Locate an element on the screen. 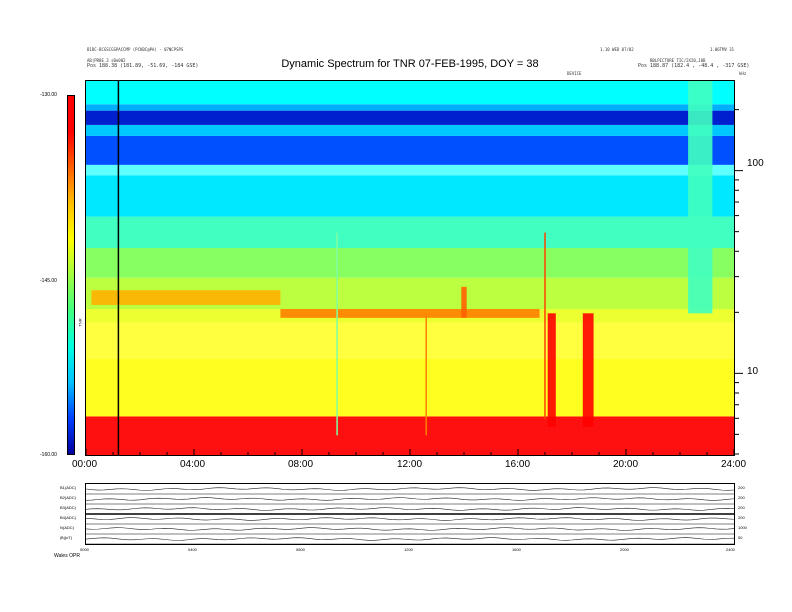 Image resolution: width=792 pixels, height=612 pixels. colorbar-tick-top: -130.00 is located at coordinates (48, 95).